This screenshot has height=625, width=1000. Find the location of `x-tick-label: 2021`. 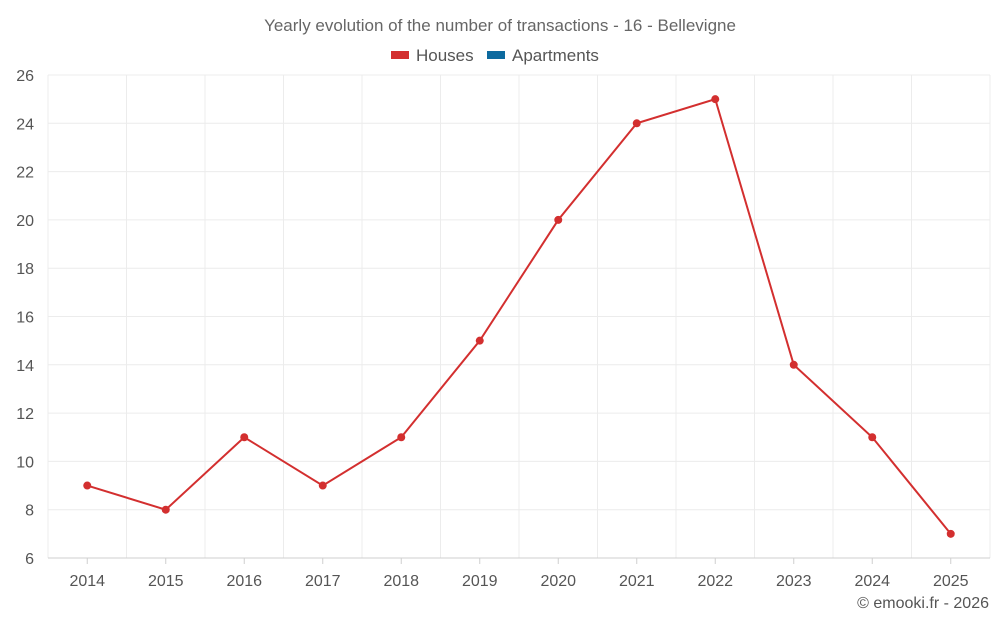

x-tick-label: 2021 is located at coordinates (637, 581).